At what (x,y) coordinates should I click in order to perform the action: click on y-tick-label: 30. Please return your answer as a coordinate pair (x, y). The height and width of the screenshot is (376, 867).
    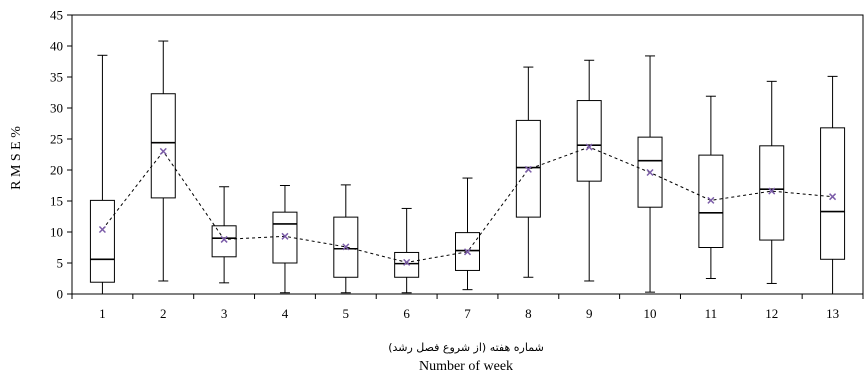
    Looking at the image, I should click on (56, 108).